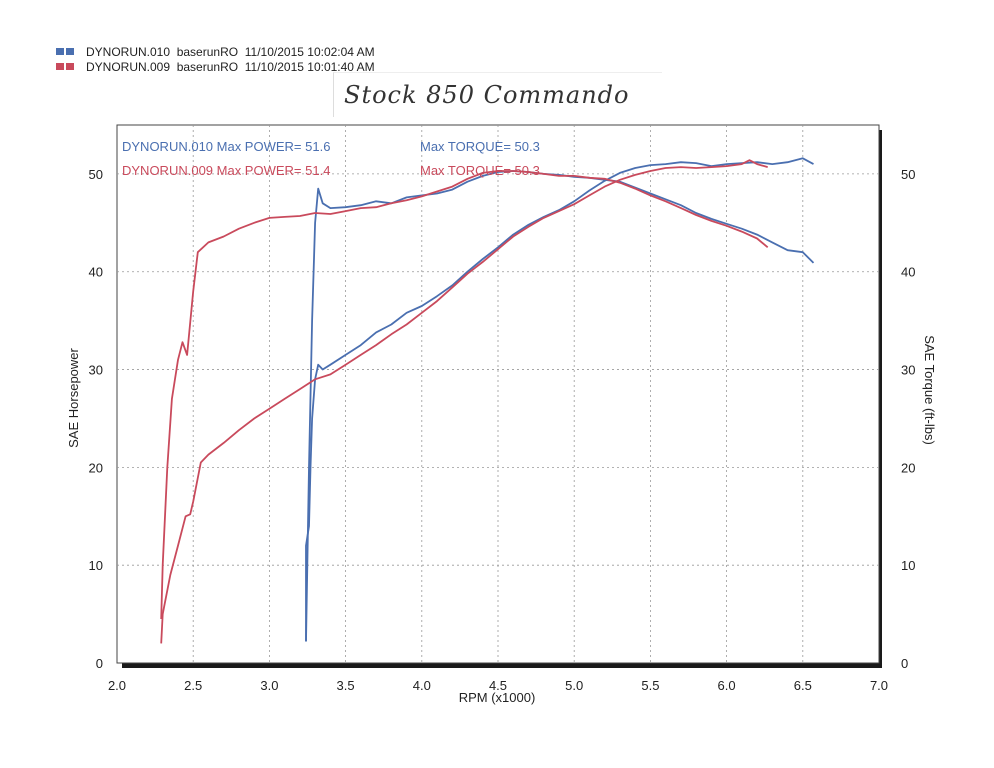  Describe the element at coordinates (879, 685) in the screenshot. I see `x-tick-label: 7.0` at that location.